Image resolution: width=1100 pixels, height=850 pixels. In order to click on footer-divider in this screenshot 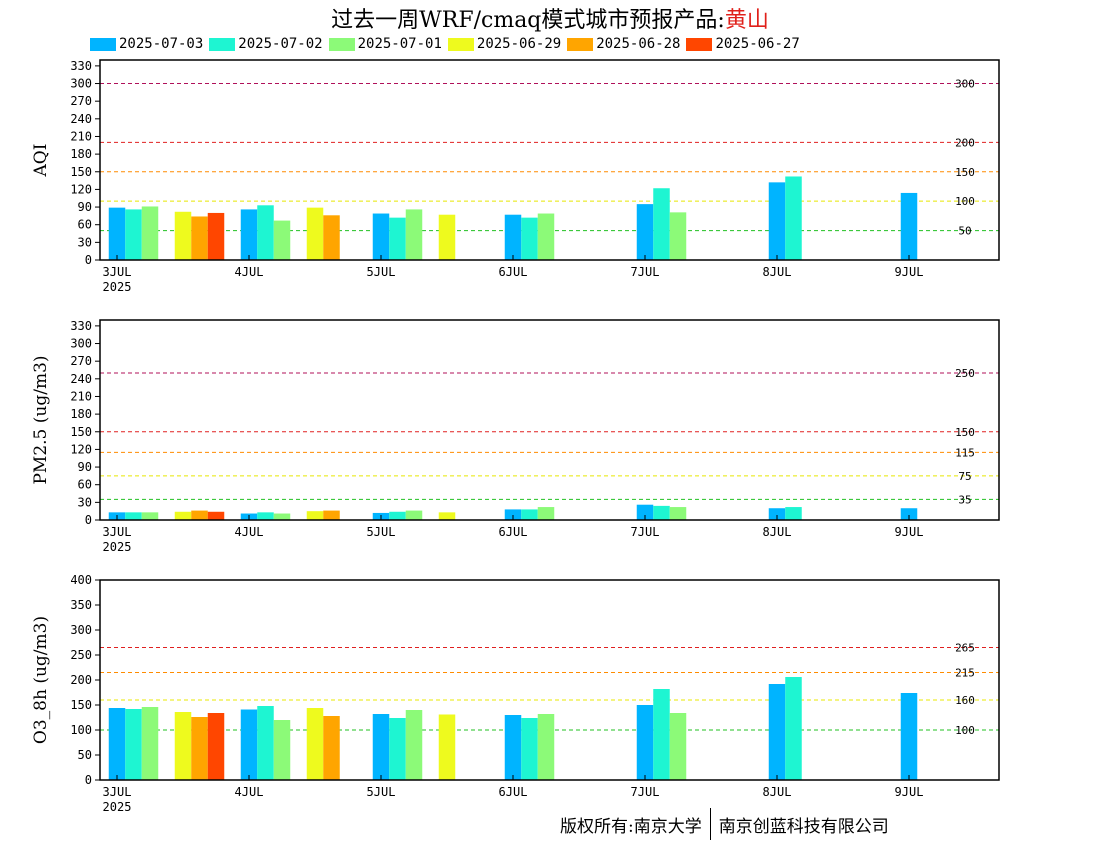, I will do `click(710, 824)`.